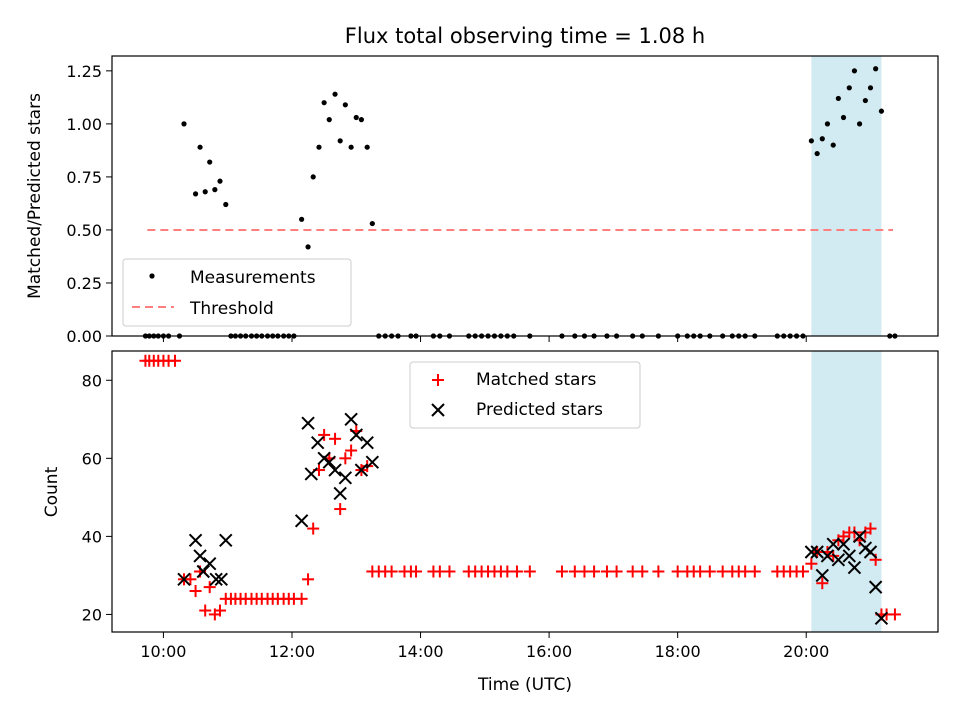  I want to click on legend-measurements-label: Measurements, so click(253, 278).